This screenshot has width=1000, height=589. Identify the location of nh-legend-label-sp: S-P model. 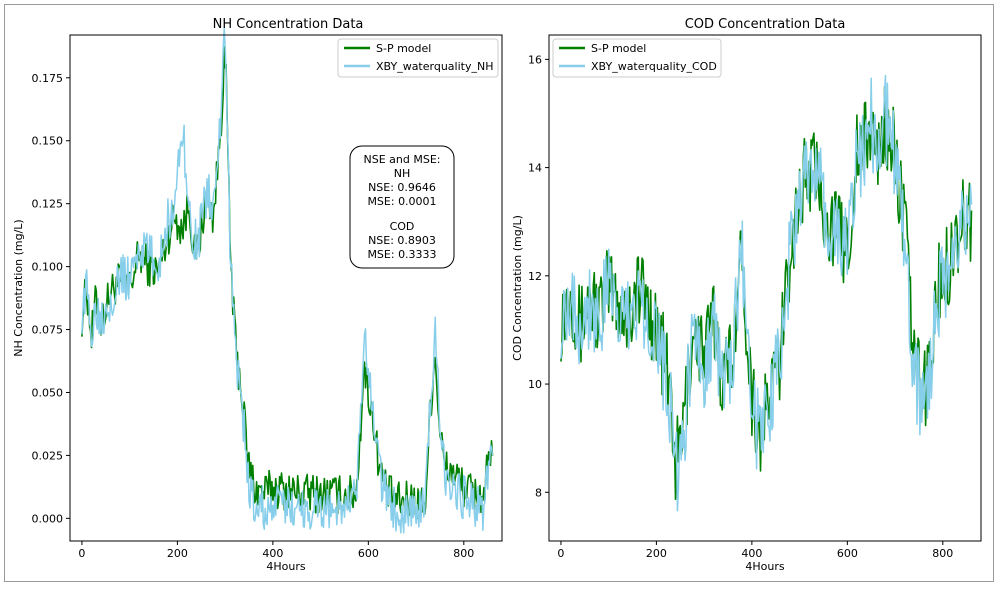
(403, 48).